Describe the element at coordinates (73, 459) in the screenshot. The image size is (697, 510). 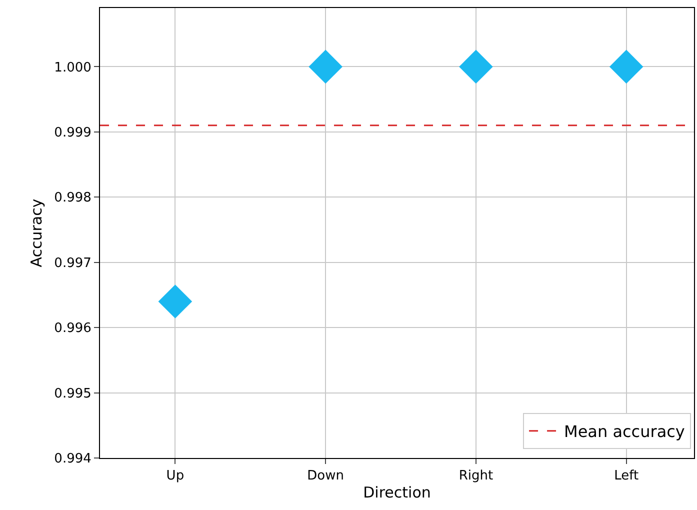
I see `y-tick-label: 0.994` at that location.